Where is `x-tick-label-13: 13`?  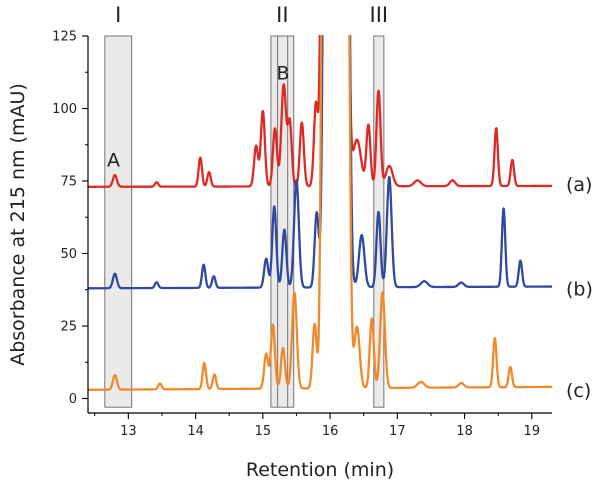 x-tick-label-13: 13 is located at coordinates (128, 431).